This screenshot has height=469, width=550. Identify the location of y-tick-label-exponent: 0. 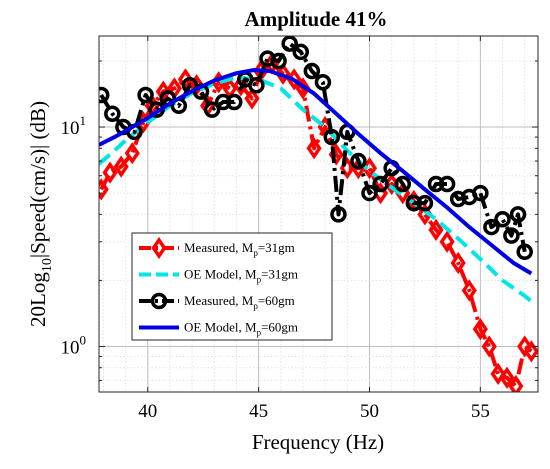
(83, 339).